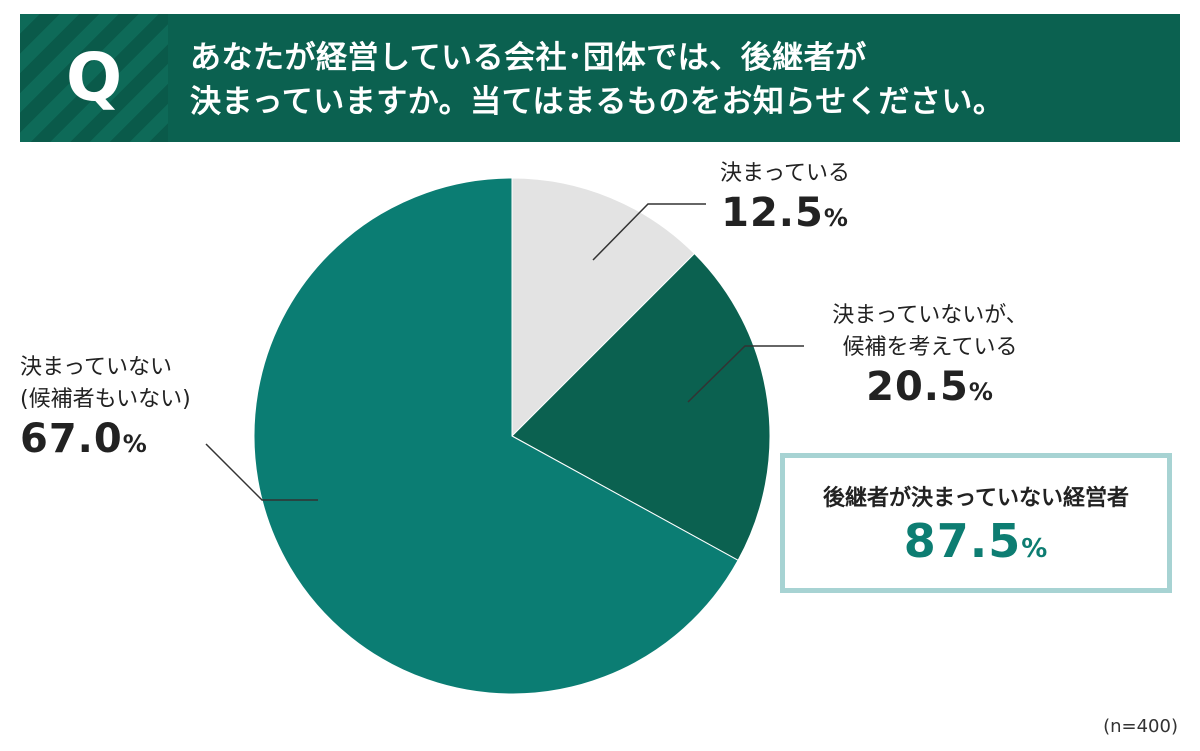 The width and height of the screenshot is (1200, 751). I want to click on value-none: 67.0%, so click(84, 439).